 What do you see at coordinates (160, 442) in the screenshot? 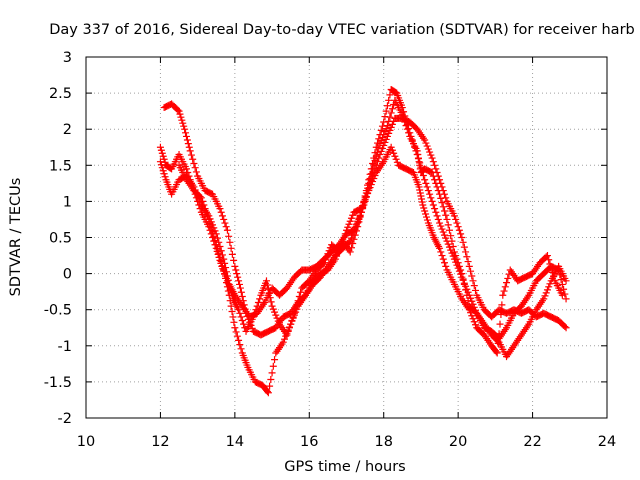
I see `x-tick-label: 12` at bounding box center [160, 442].